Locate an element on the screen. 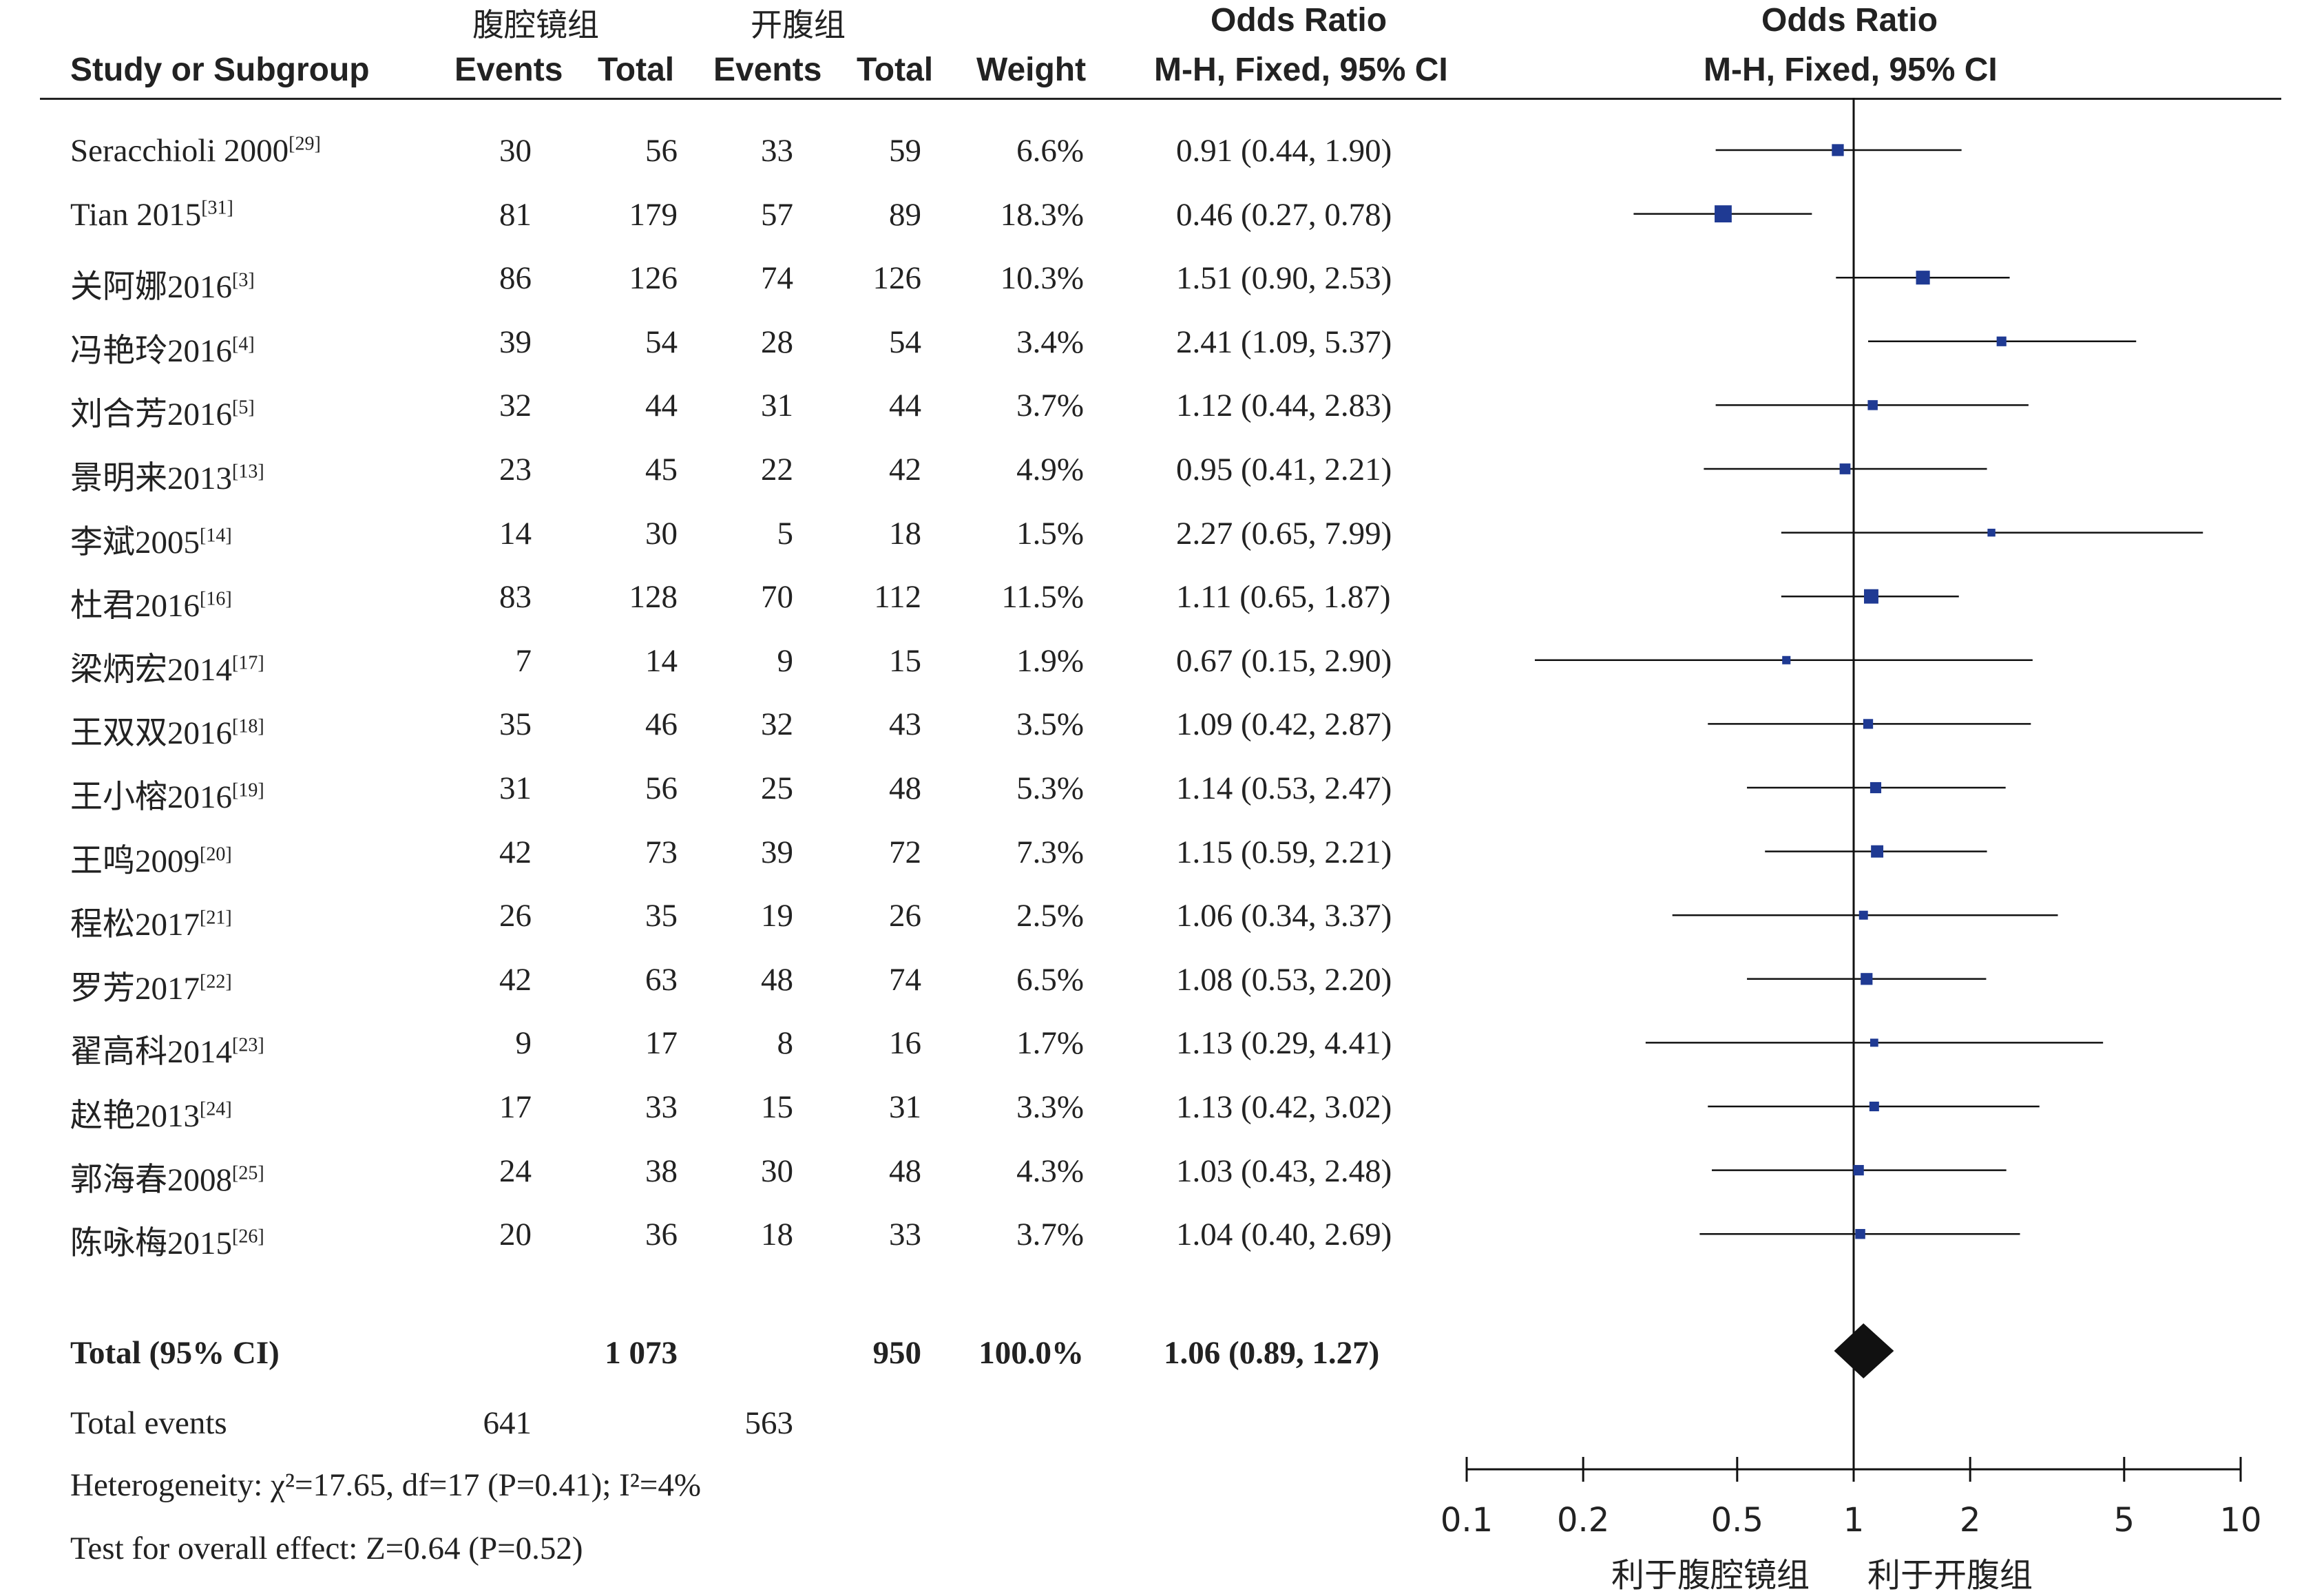 Image resolution: width=2304 pixels, height=1596 pixels. or-ci-cell: 1.15 (0.59, 2.21) is located at coordinates (1284, 852).